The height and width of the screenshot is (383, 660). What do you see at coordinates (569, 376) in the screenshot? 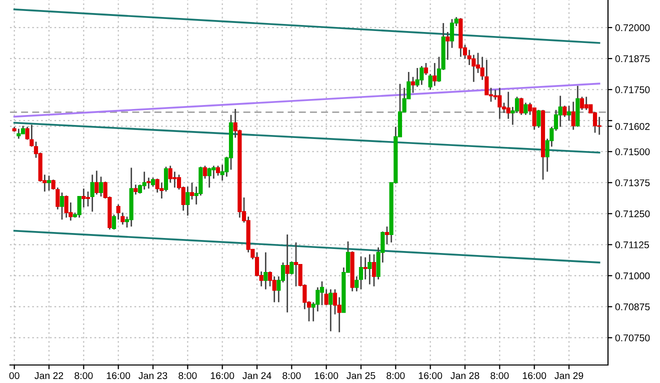
I see `x-tick-label: Jan 29` at bounding box center [569, 376].